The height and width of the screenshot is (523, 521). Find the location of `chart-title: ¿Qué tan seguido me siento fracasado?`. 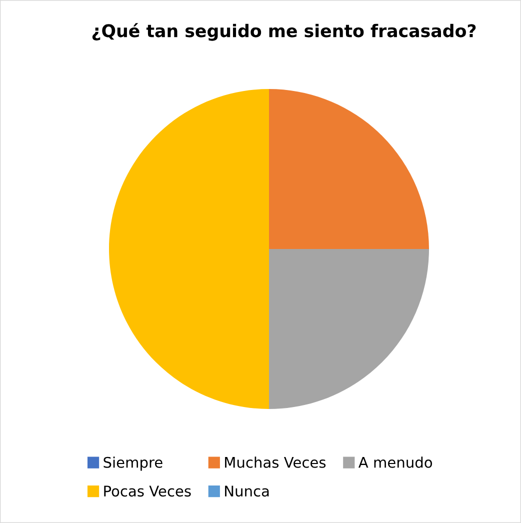

chart-title: ¿Qué tan seguido me siento fracasado? is located at coordinates (284, 32).